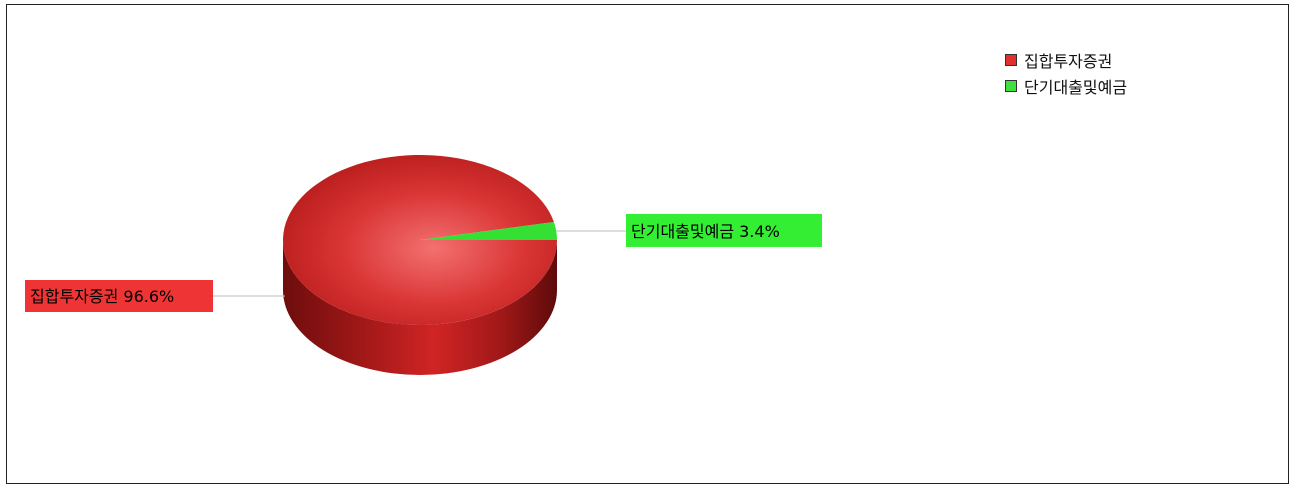  I want to click on chart-legend: 집합투자증권 단기대출및예금, so click(1066, 73).